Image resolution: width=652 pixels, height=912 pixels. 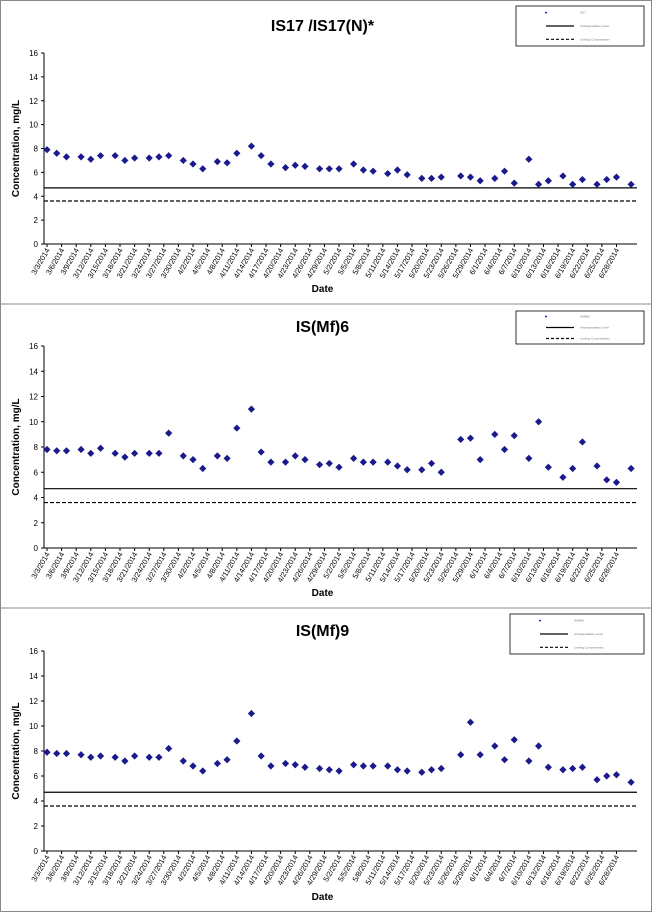 What do you see at coordinates (579, 621) in the screenshot?
I see `legend-entry: IS(Mf)9` at bounding box center [579, 621].